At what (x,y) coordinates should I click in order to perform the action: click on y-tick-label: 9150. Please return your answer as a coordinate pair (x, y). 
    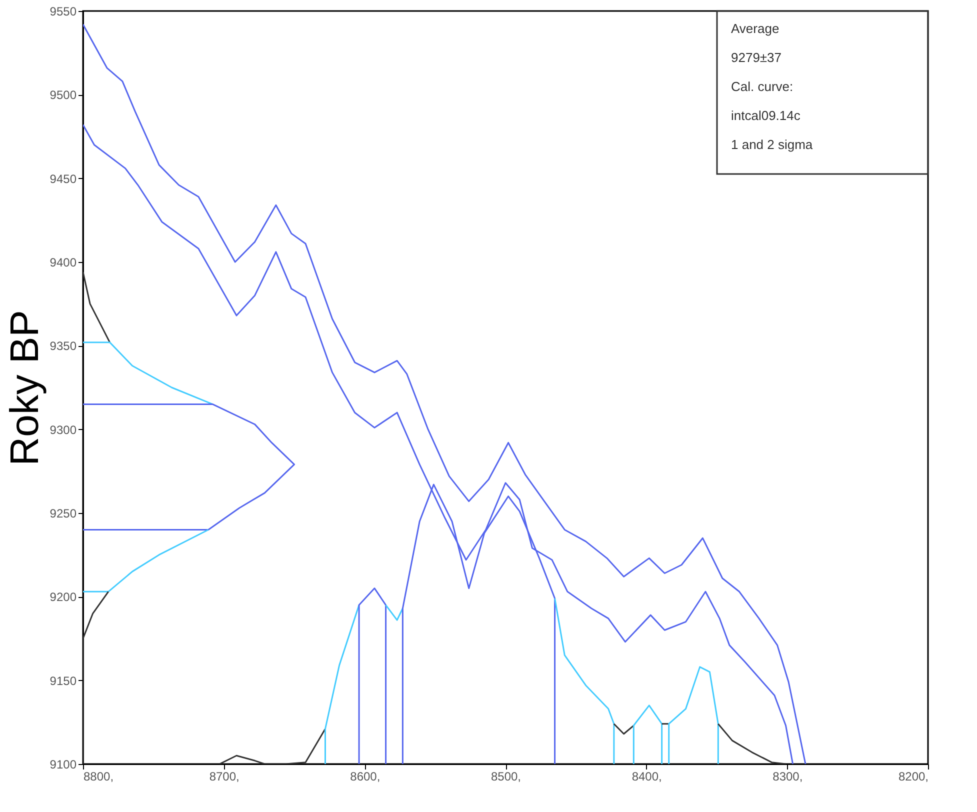
    Looking at the image, I should click on (63, 681).